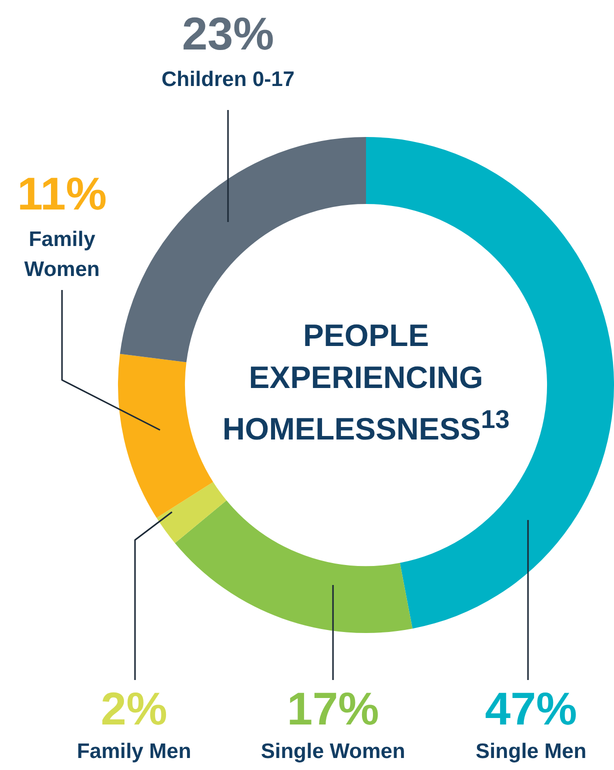  What do you see at coordinates (134, 708) in the screenshot?
I see `data-label: 2%` at bounding box center [134, 708].